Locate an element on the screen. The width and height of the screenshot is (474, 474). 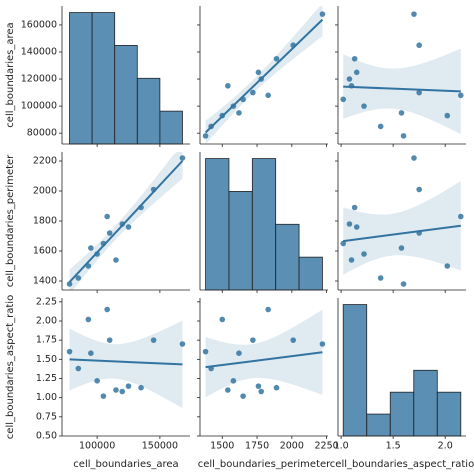
y-tick-label: 80000 is located at coordinates (42, 133).